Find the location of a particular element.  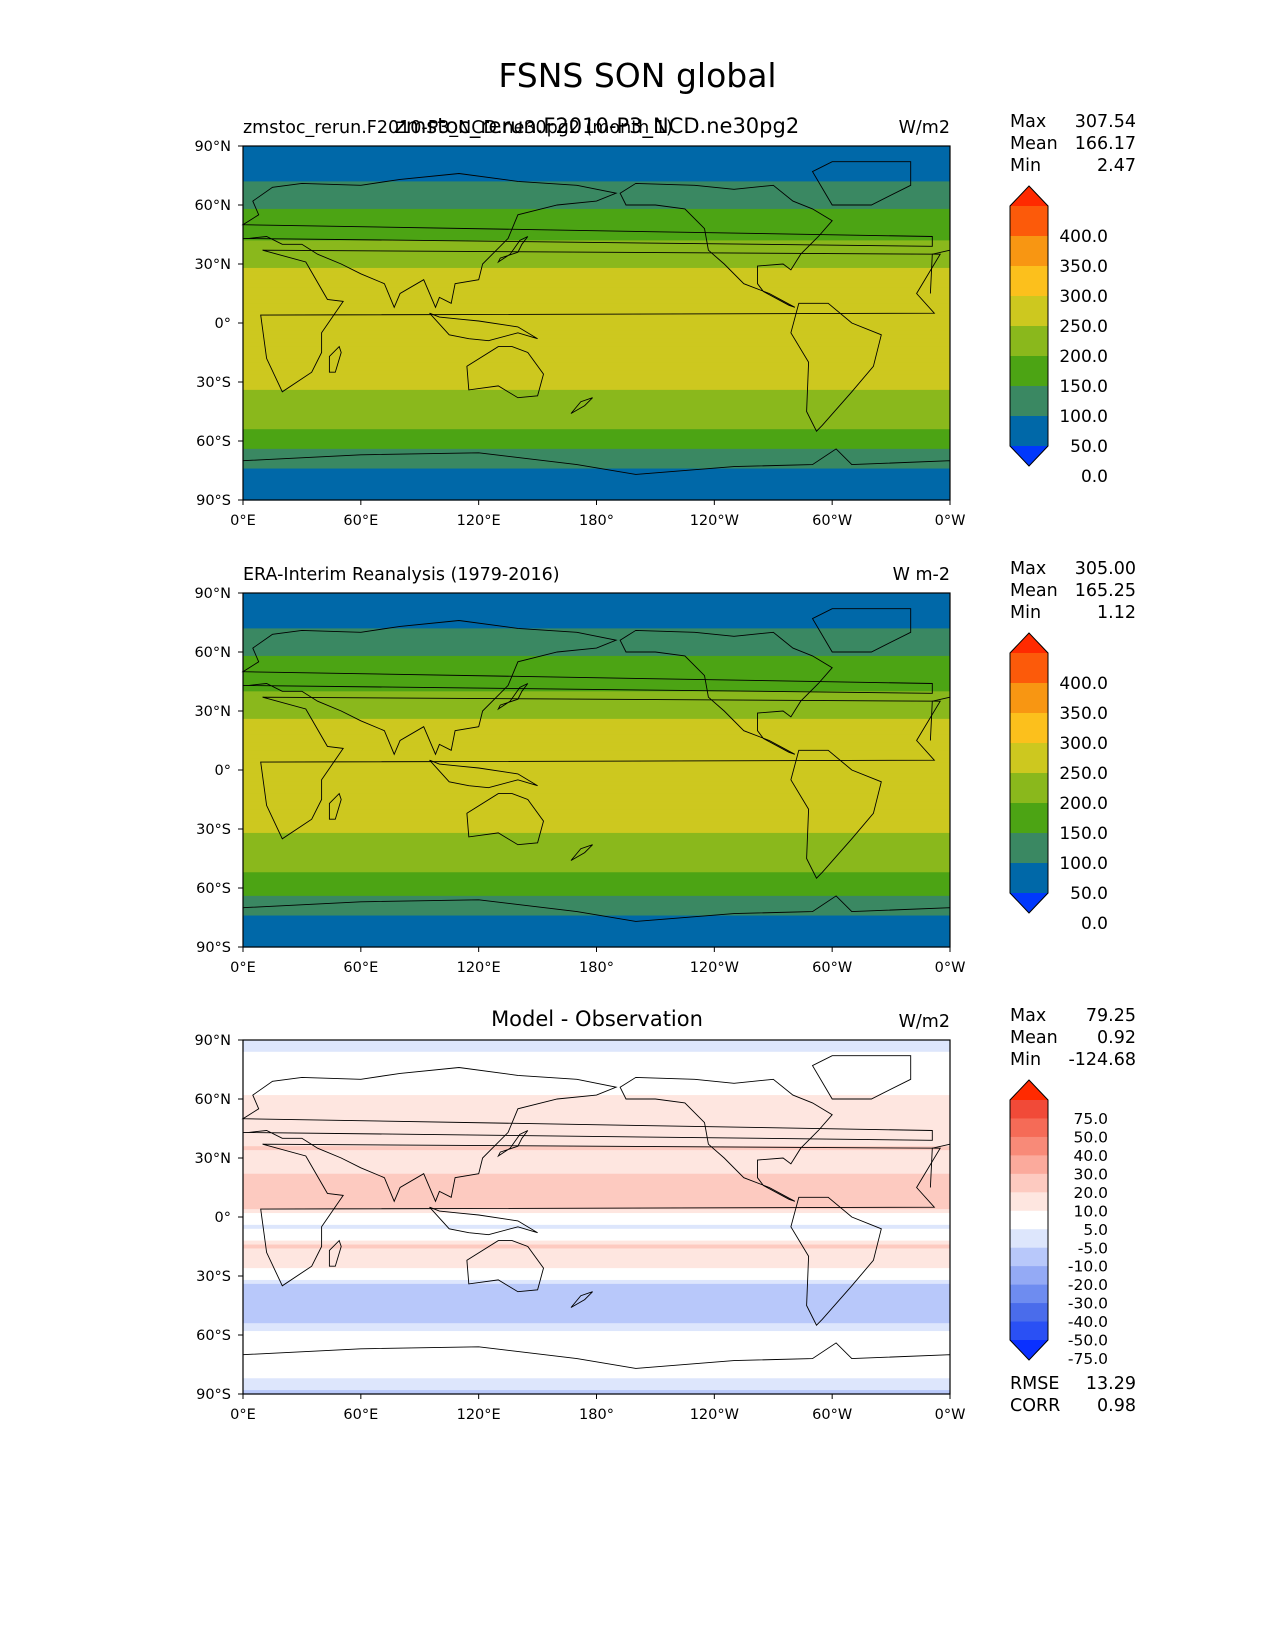

coastline-japan is located at coordinates (513, 1144).